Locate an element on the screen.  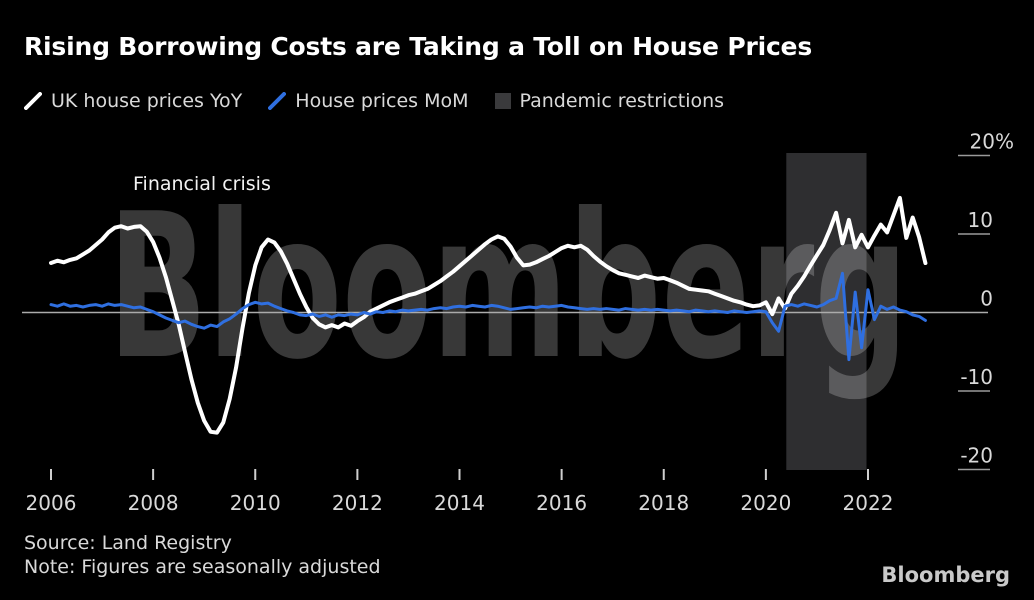
mom-line is located at coordinates (488, 316).